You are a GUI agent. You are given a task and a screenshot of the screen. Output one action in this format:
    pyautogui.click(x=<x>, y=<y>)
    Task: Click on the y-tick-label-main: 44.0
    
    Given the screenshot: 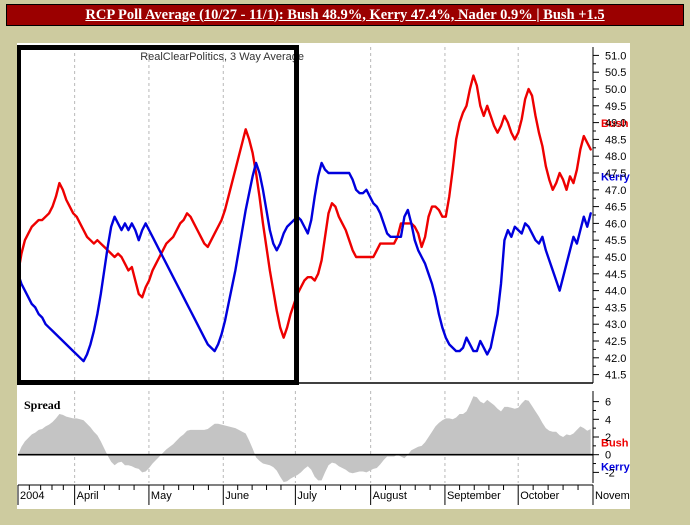 What is the action you would take?
    pyautogui.click(x=615, y=292)
    